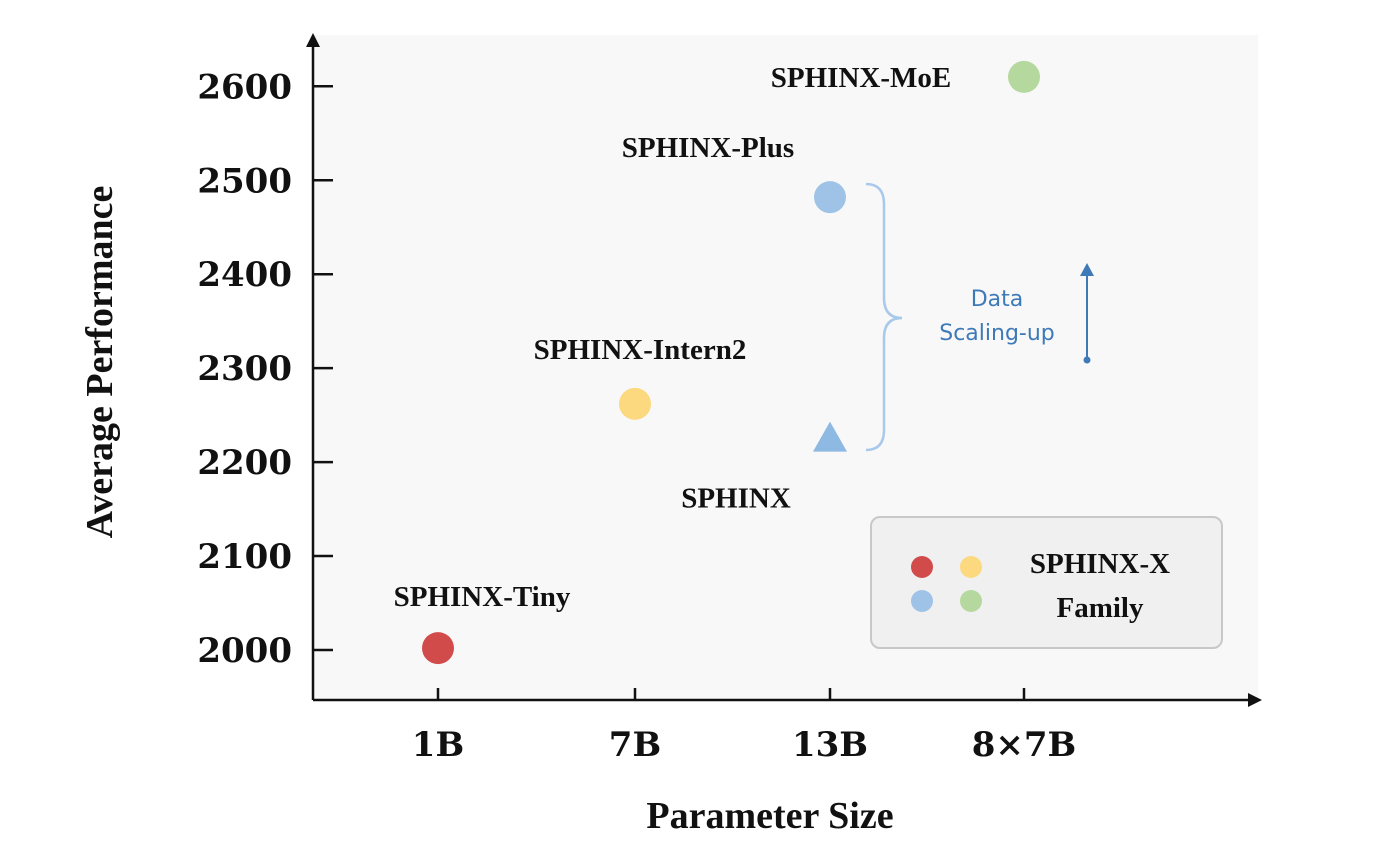  What do you see at coordinates (708, 148) in the screenshot?
I see `point-label-sphinx-plus: SPHINX-Plus` at bounding box center [708, 148].